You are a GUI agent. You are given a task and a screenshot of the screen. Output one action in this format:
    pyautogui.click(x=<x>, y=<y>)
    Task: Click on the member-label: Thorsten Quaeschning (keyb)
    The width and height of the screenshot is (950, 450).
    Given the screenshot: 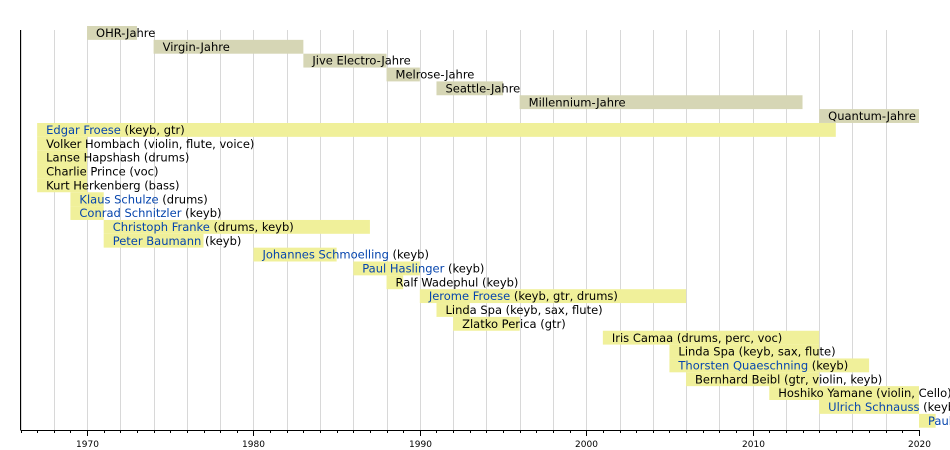 What is the action you would take?
    pyautogui.click(x=762, y=365)
    